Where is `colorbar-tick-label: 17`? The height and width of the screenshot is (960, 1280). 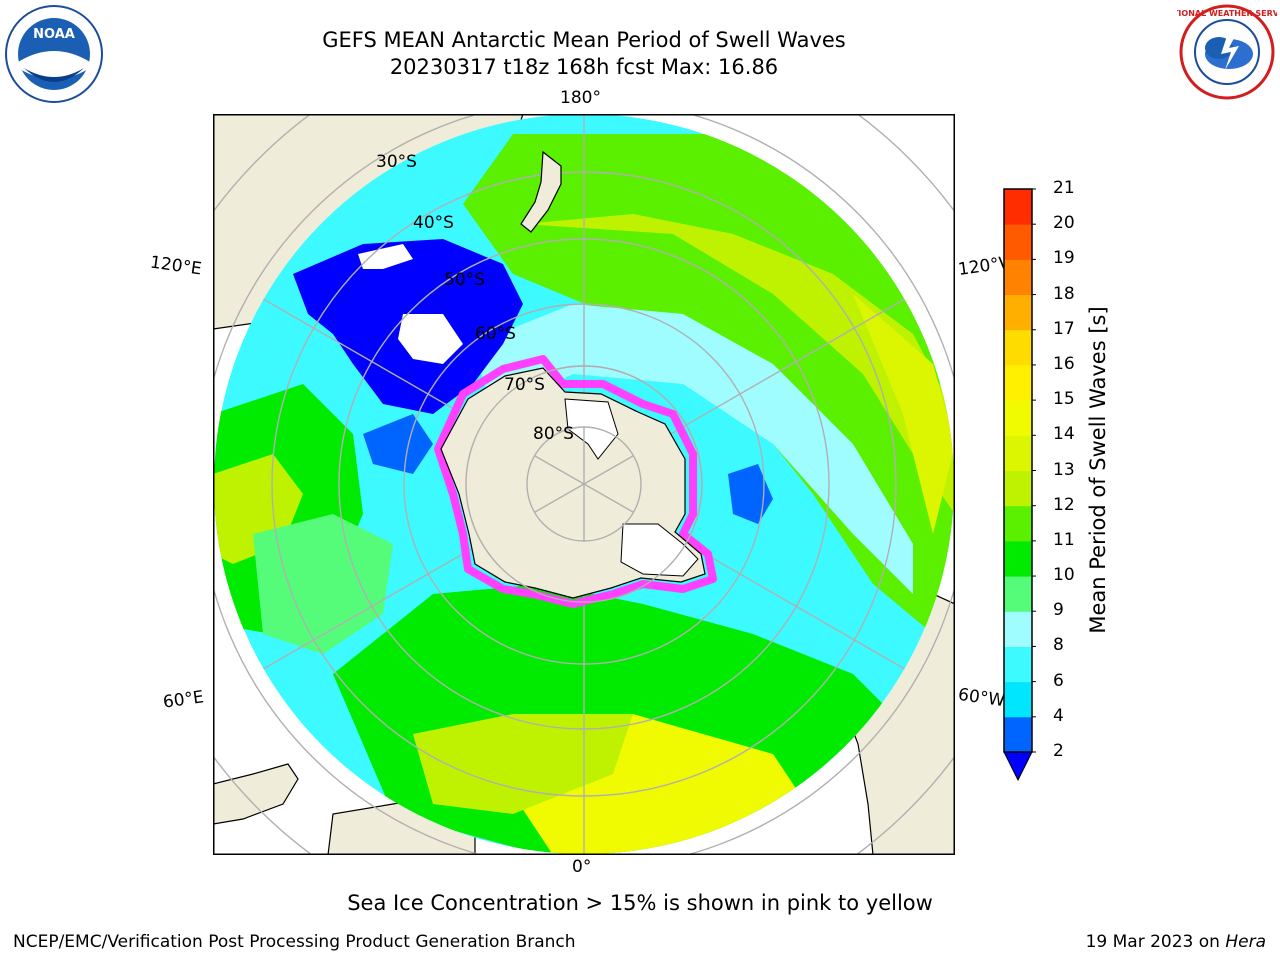 colorbar-tick-label: 17 is located at coordinates (1064, 328).